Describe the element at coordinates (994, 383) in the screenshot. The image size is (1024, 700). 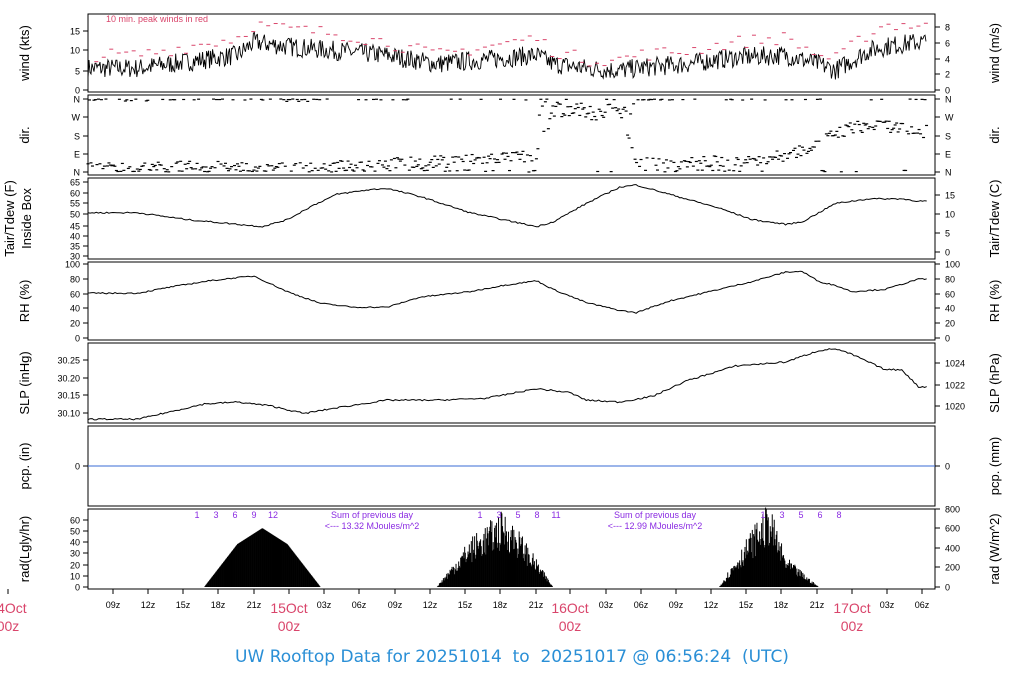
I see `y-axis-label-right: SLP (hPa)` at that location.